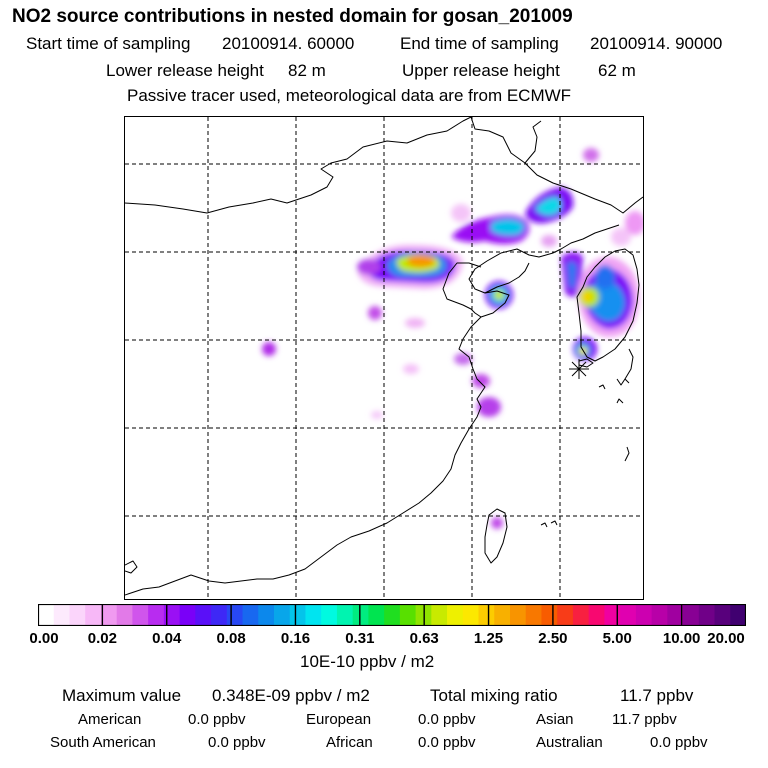 The image size is (768, 768). What do you see at coordinates (634, 223) in the screenshot?
I see `plume-pink-northeast` at bounding box center [634, 223].